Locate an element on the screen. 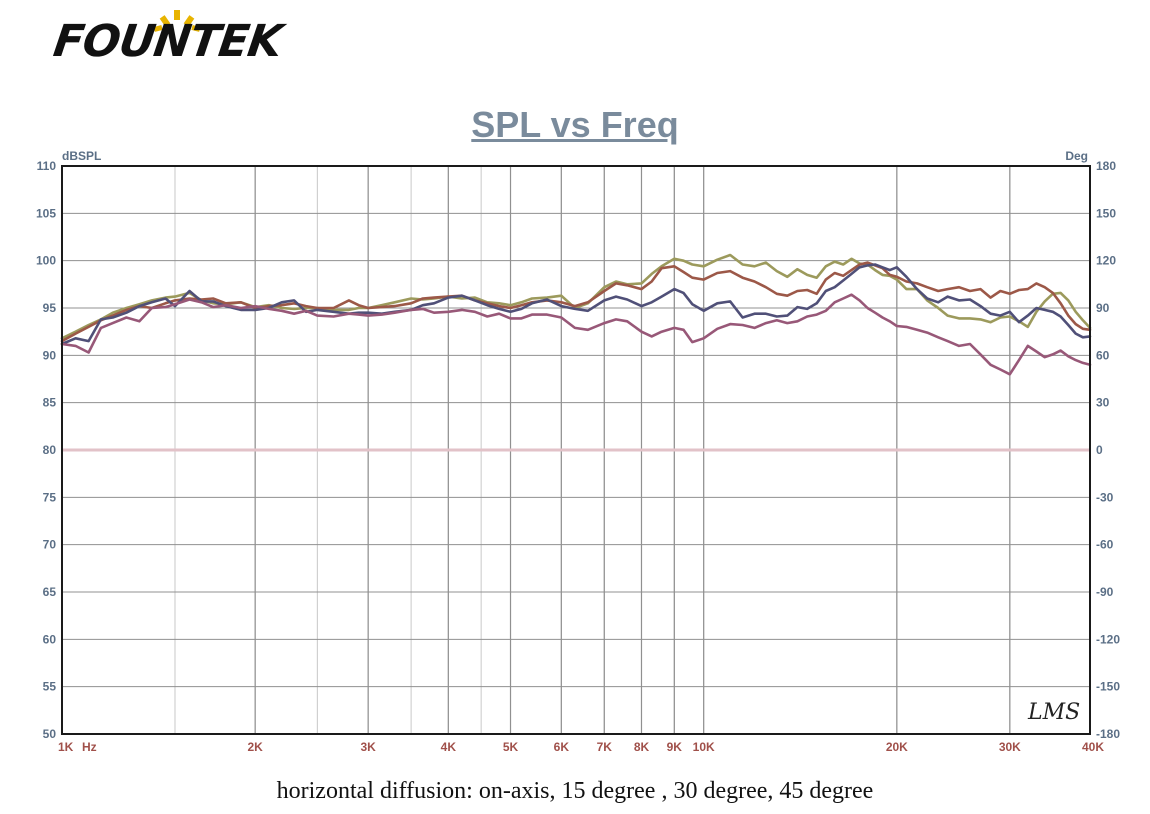 This screenshot has width=1150, height=814. x-tick-label: 2K is located at coordinates (255, 747).